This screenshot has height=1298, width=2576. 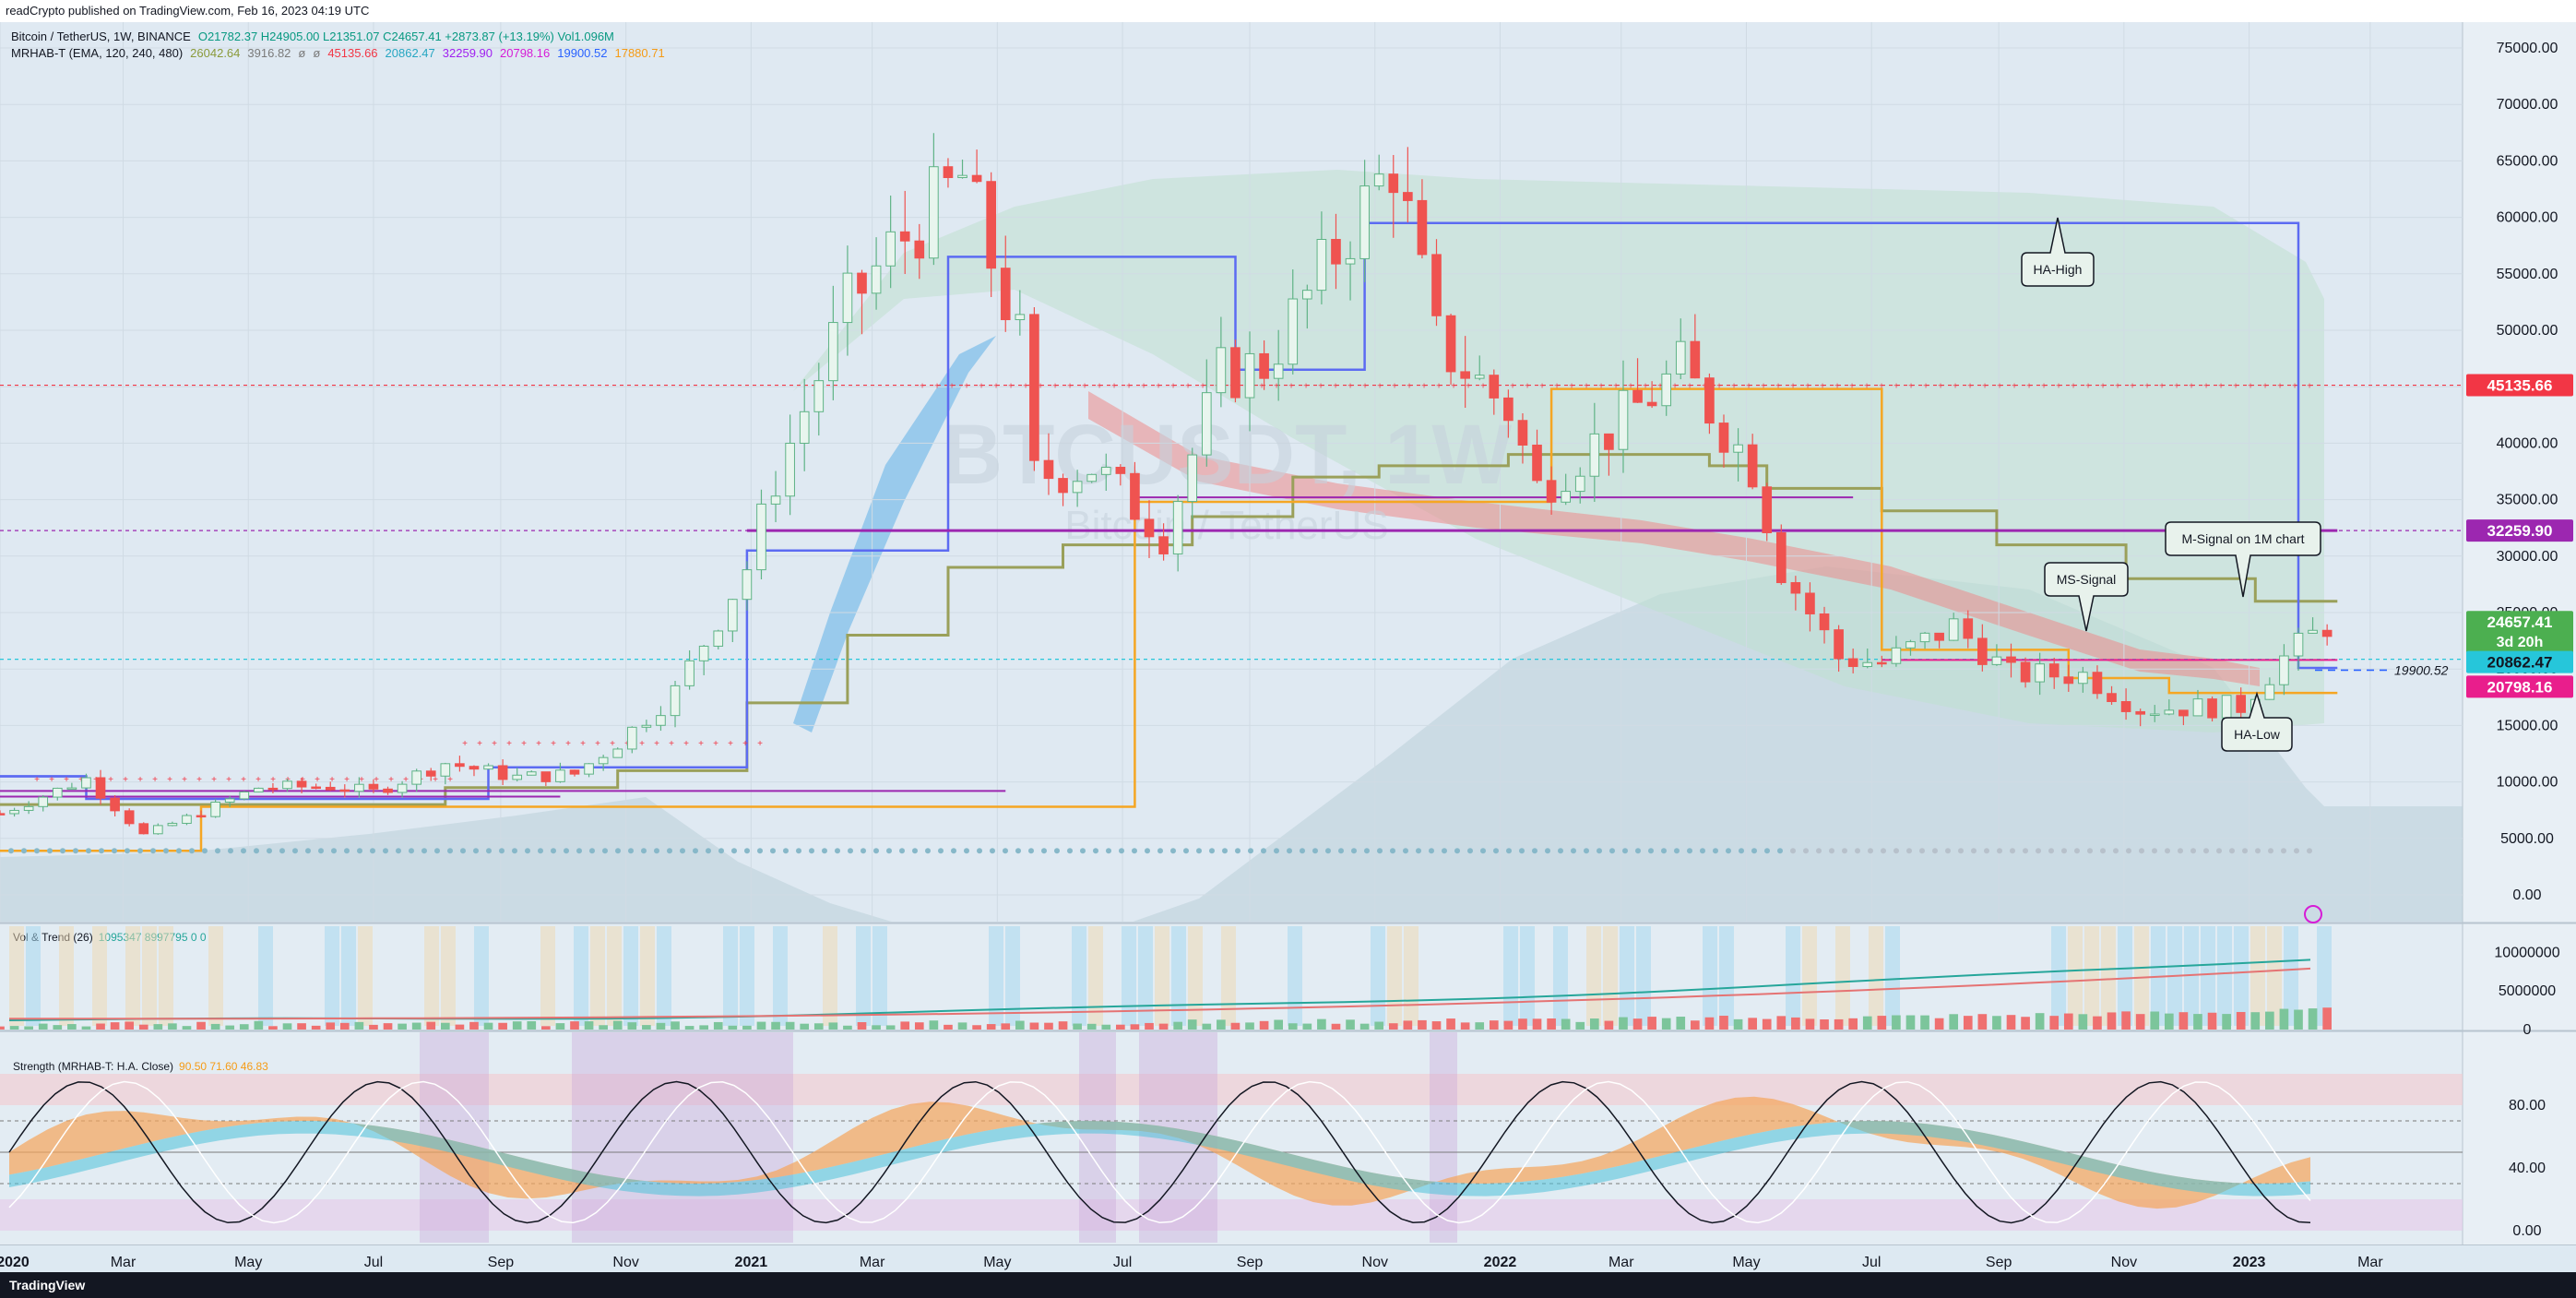 What do you see at coordinates (97, 53) in the screenshot?
I see `legend-indicator-name: MRHAB-T (EMA, 120, 240, 480)` at bounding box center [97, 53].